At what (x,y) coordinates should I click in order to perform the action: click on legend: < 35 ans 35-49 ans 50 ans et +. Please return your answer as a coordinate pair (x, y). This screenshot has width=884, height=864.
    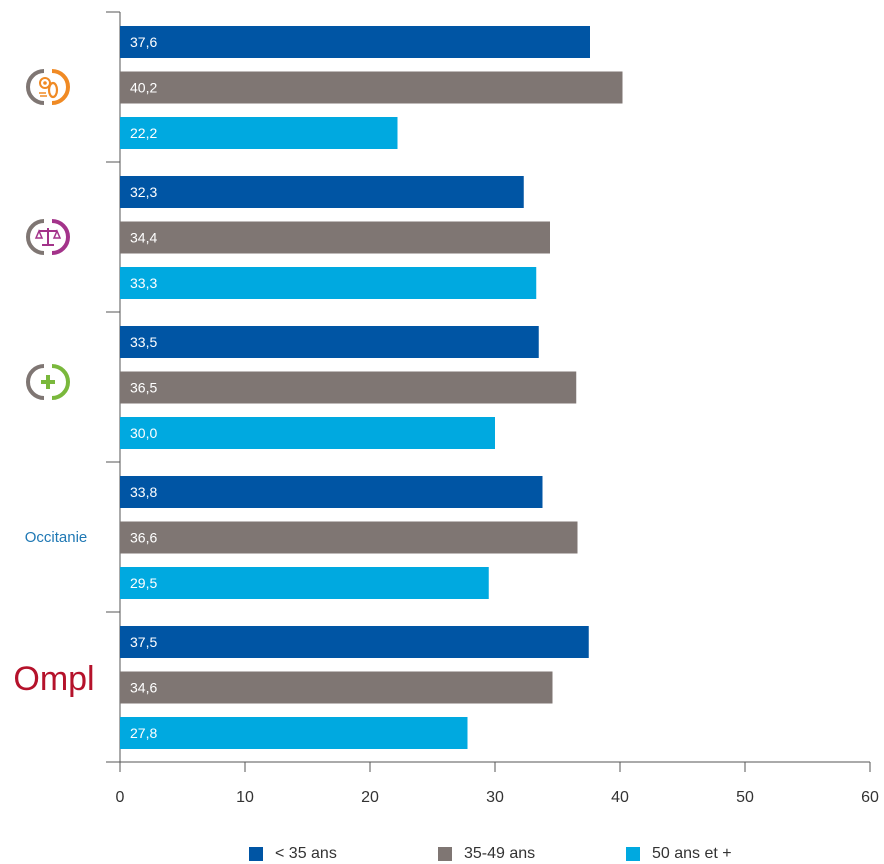
    Looking at the image, I should click on (442, 854).